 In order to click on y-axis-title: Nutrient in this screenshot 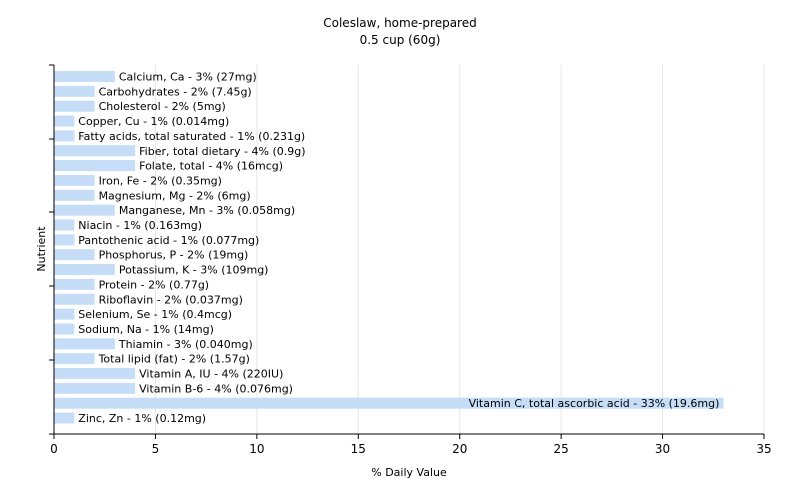, I will do `click(41, 249)`.